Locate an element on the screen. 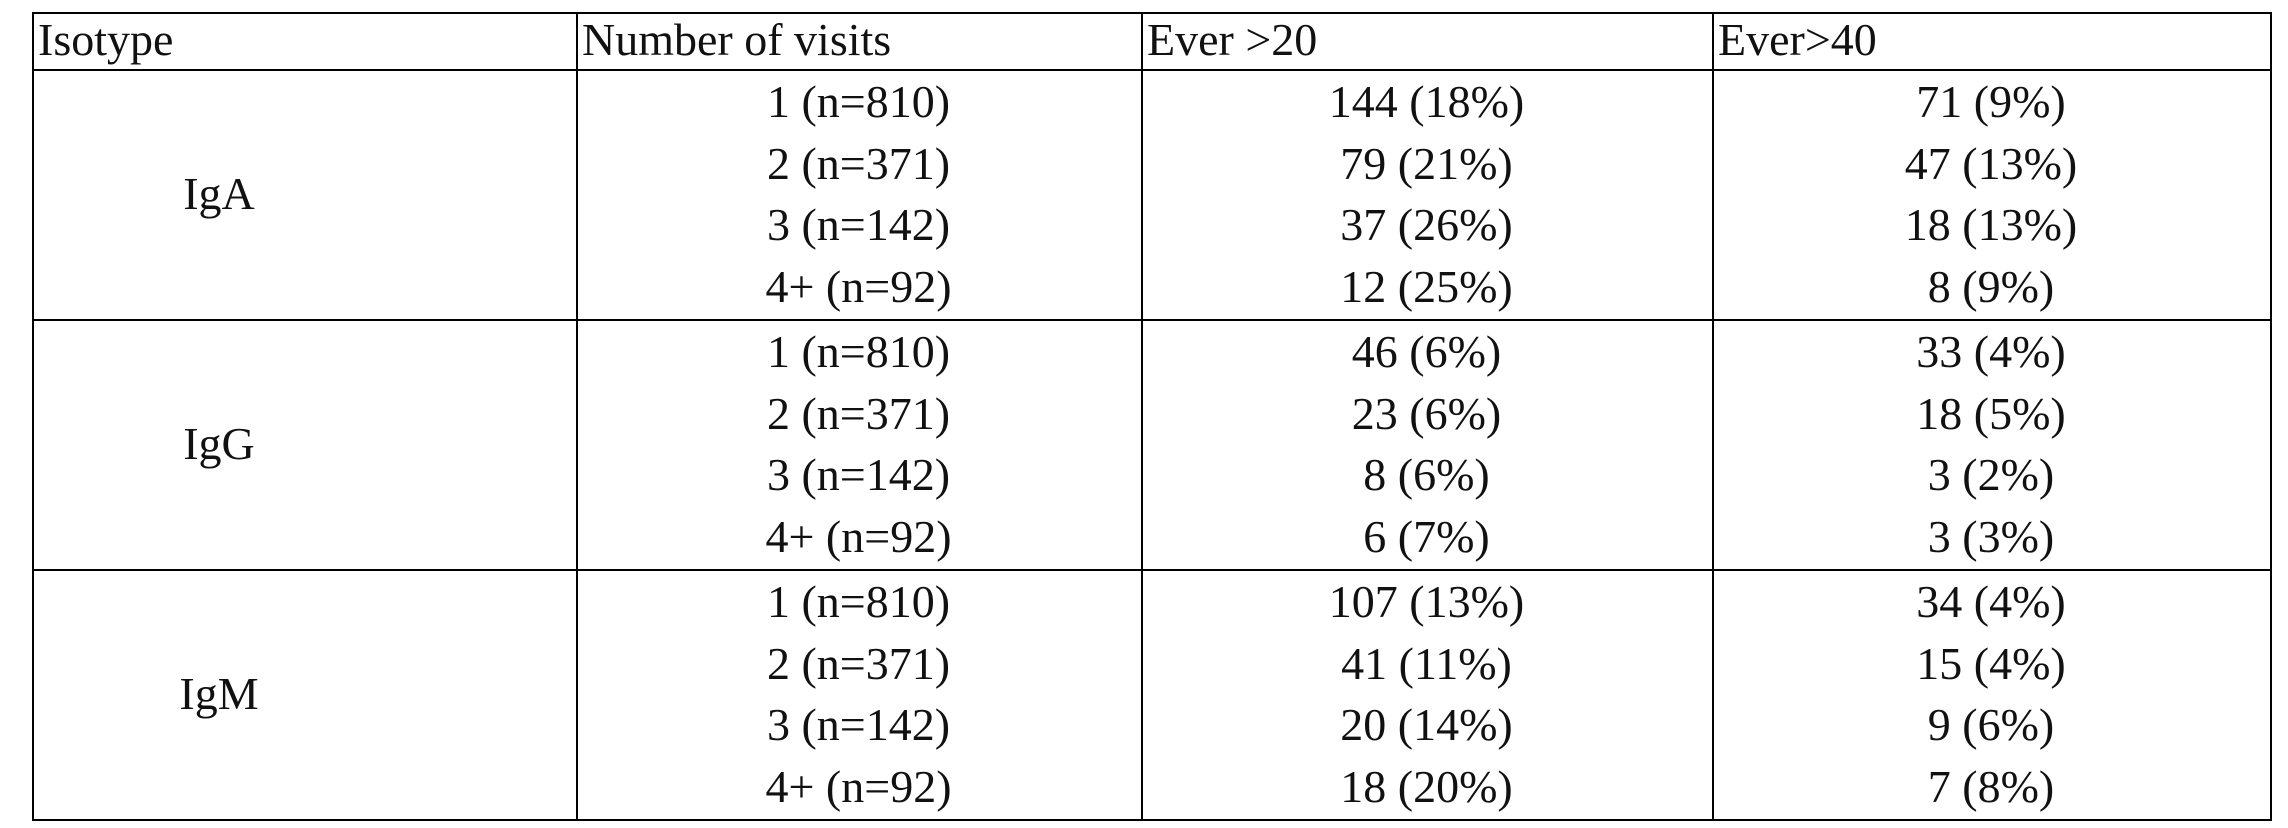 The height and width of the screenshot is (828, 2288). header-cell: Ever >20 is located at coordinates (1232, 39).